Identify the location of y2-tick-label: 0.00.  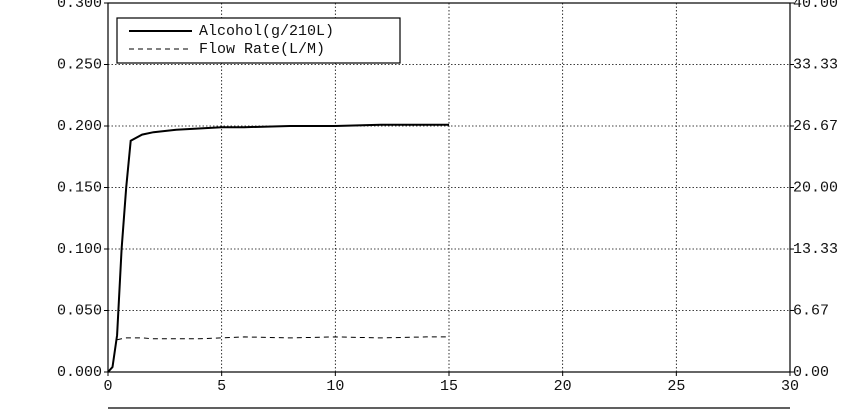
(811, 372).